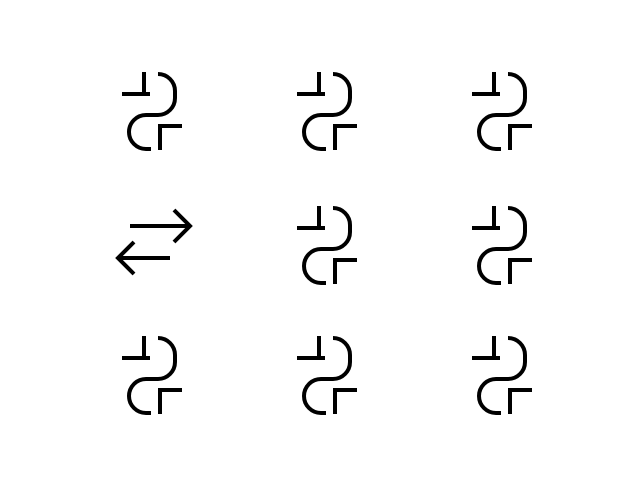  I want to click on swap-arrows-icon-graphic, so click(154, 242).